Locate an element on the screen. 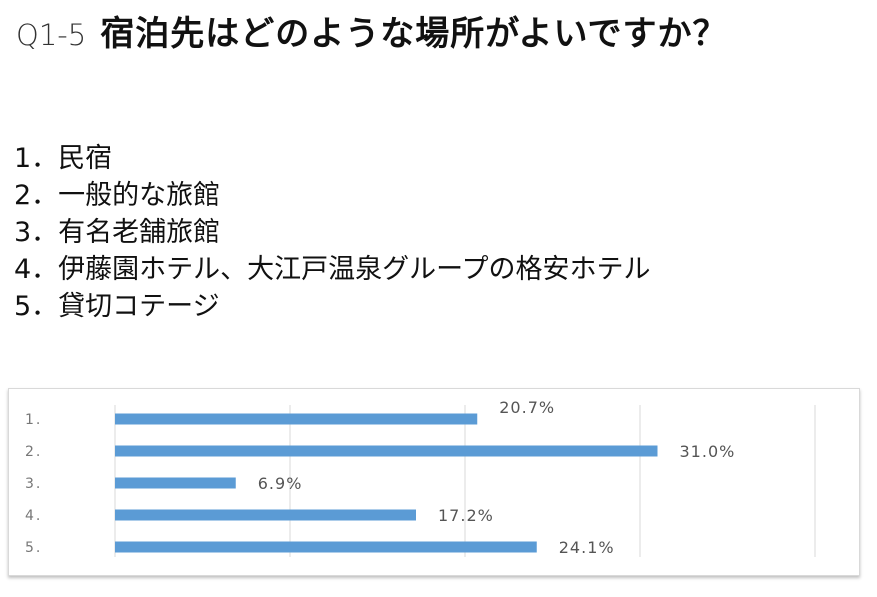  data-label: 24.1% is located at coordinates (587, 547).